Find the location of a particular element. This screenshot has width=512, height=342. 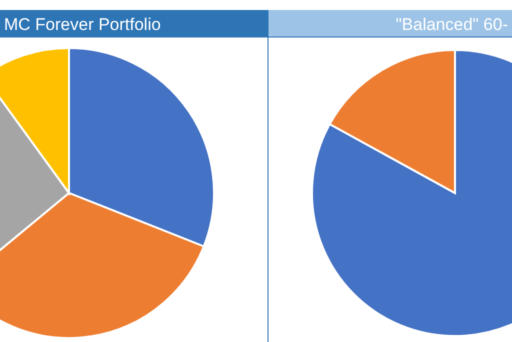

chart-title: MC Forever Portfolio is located at coordinates (82, 24).